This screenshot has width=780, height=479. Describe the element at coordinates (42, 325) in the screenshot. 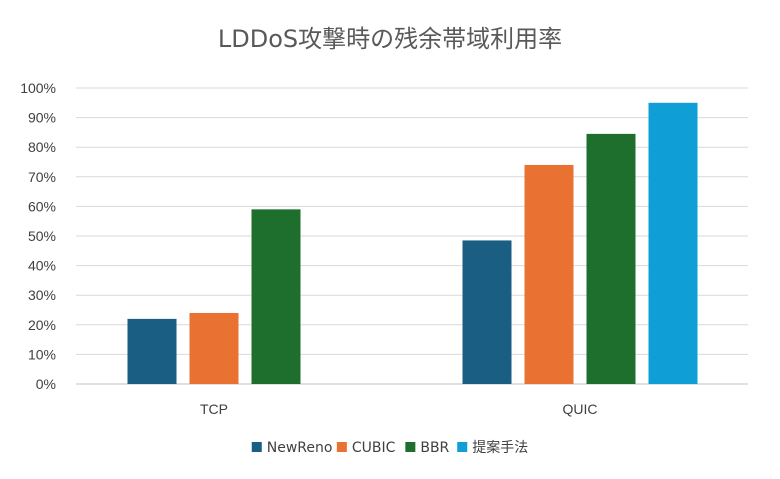

I see `y-tick-label: 20%` at that location.